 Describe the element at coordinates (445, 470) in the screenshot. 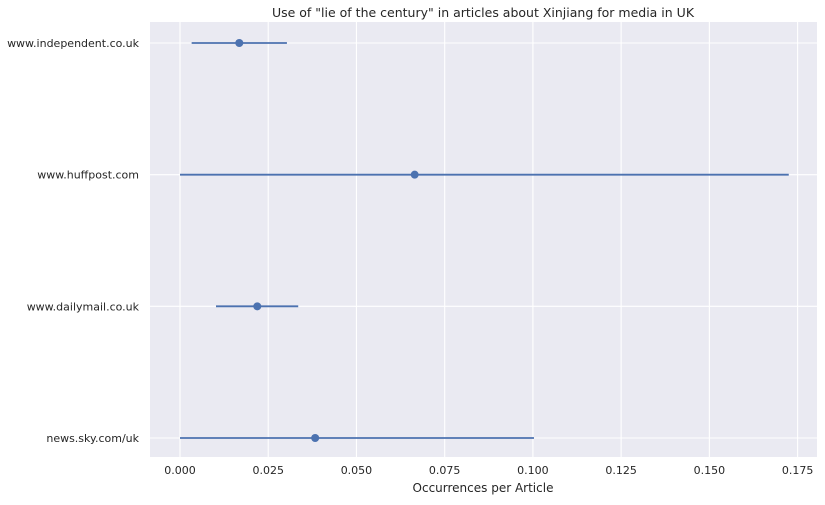

I see `x-tick-label: 0.075` at that location.